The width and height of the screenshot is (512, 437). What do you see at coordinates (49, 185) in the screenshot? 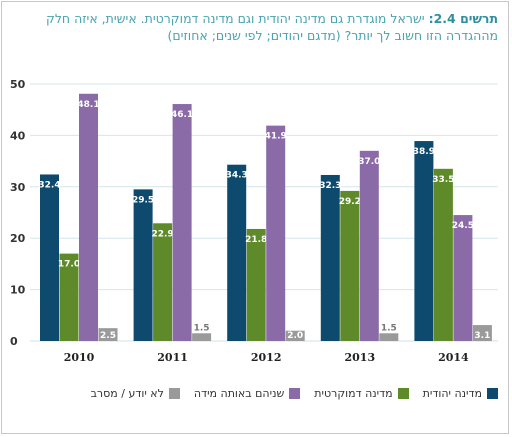
I see `data-label: 32.4` at bounding box center [49, 185].